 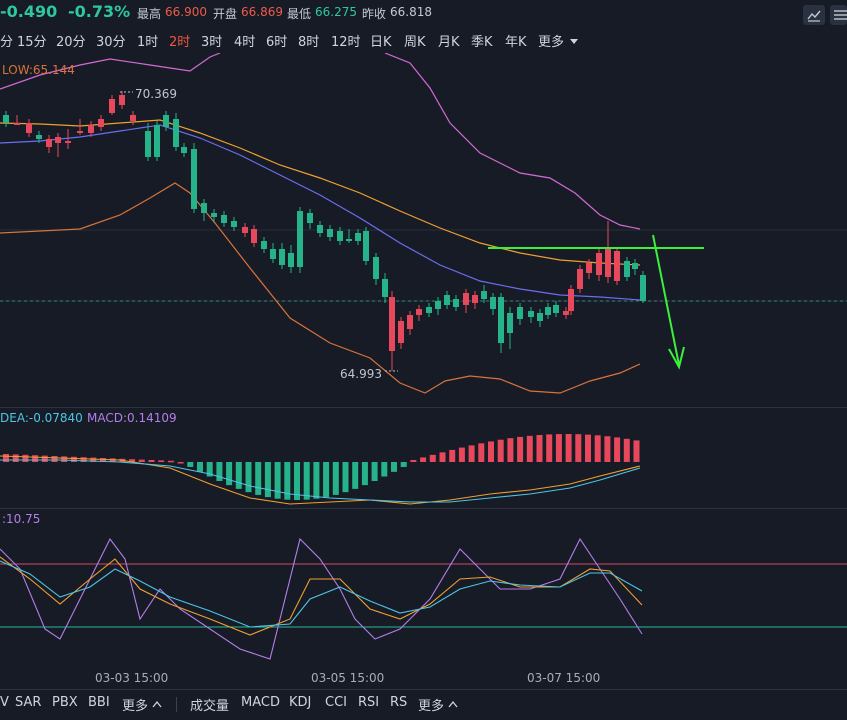 What do you see at coordinates (381, 42) in the screenshot?
I see `interval-day: 日K` at bounding box center [381, 42].